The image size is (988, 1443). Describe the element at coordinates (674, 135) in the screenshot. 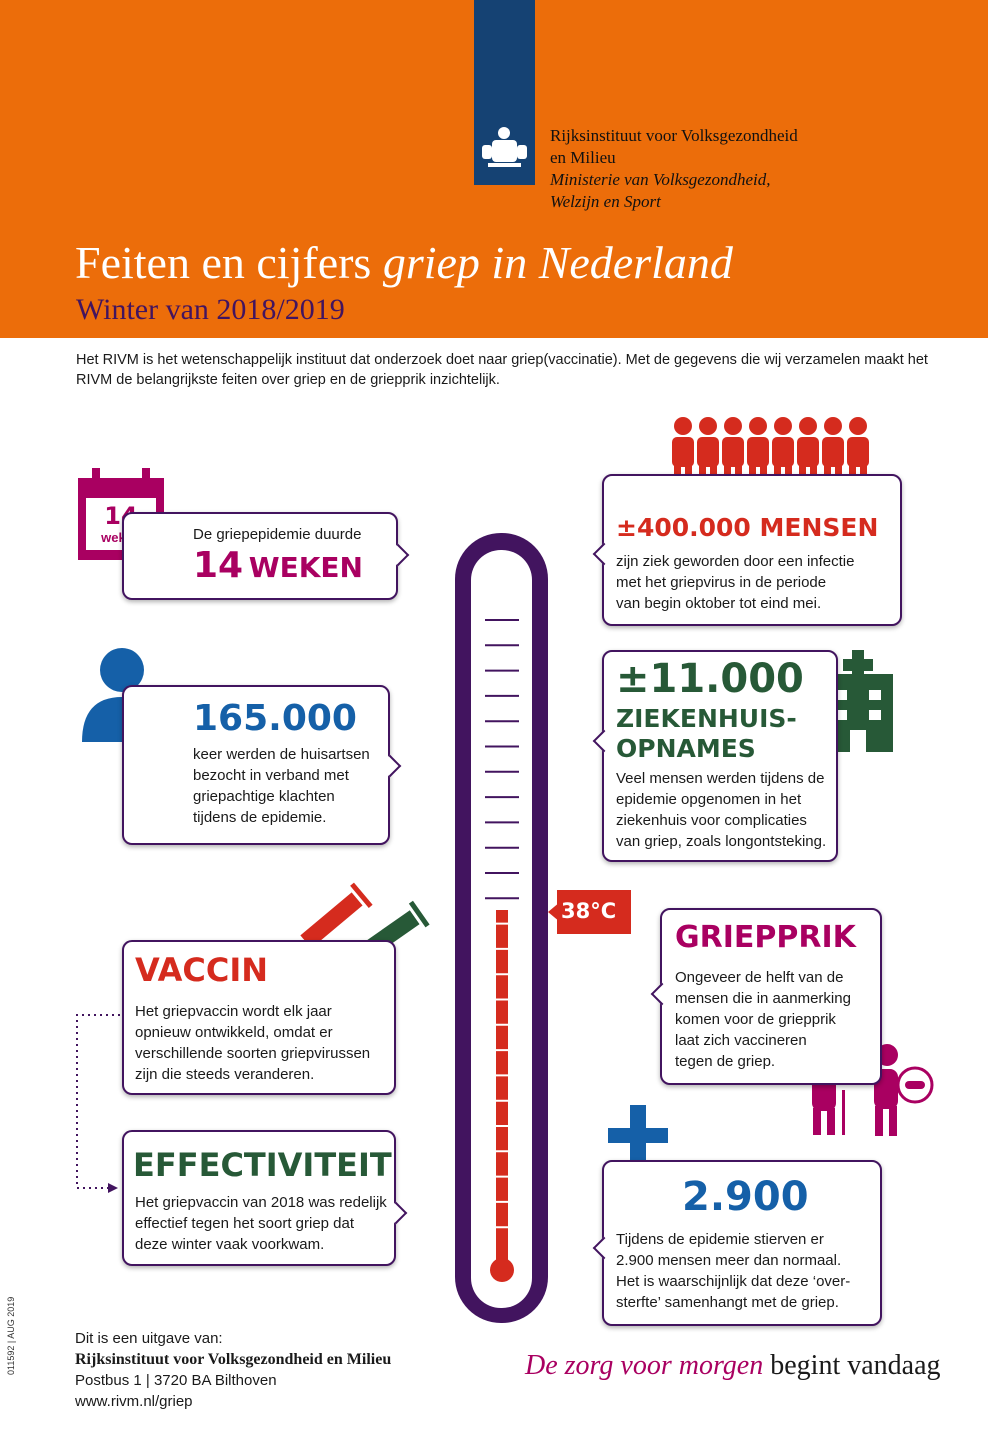

I see `org-line: Rijksinstituut voor Volksgezondheid` at that location.